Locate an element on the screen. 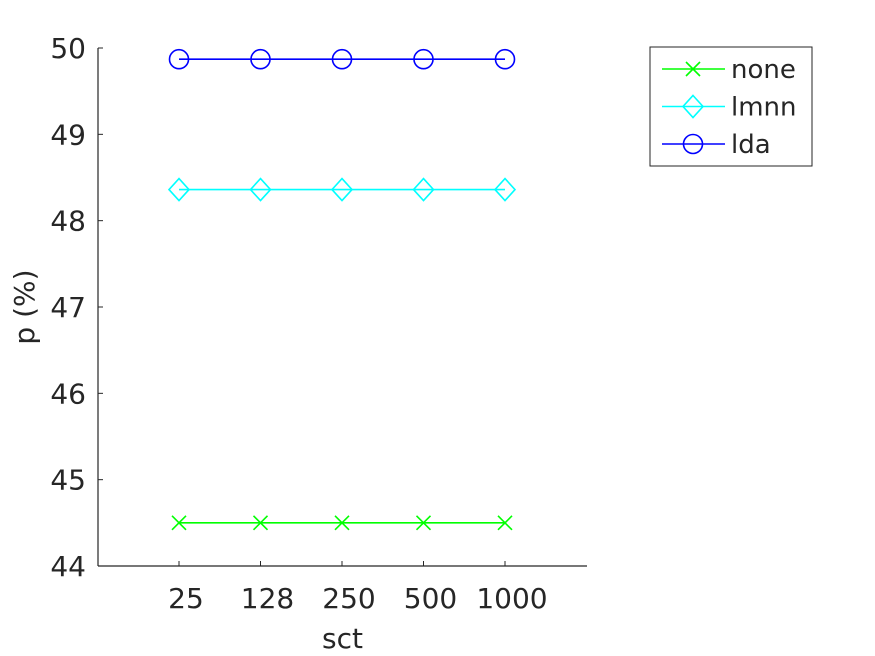 This screenshot has height=656, width=875. legend-label: lmnn is located at coordinates (764, 108).